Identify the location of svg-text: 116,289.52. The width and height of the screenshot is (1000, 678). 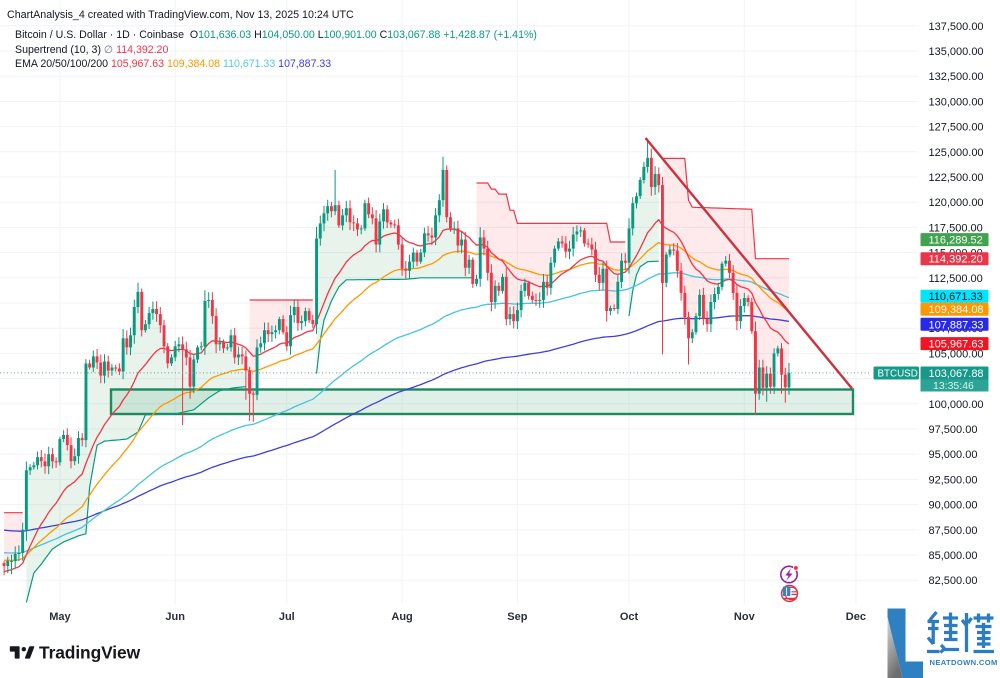
(956, 241).